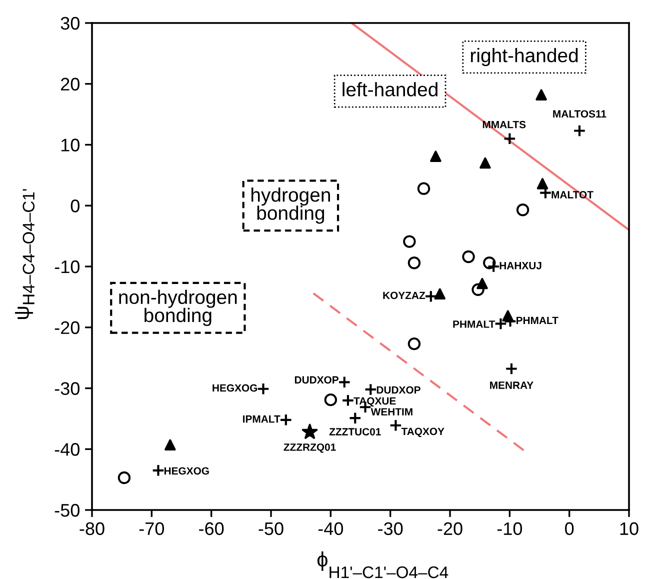  Describe the element at coordinates (629, 529) in the screenshot. I see `x-tick-label: 10` at that location.